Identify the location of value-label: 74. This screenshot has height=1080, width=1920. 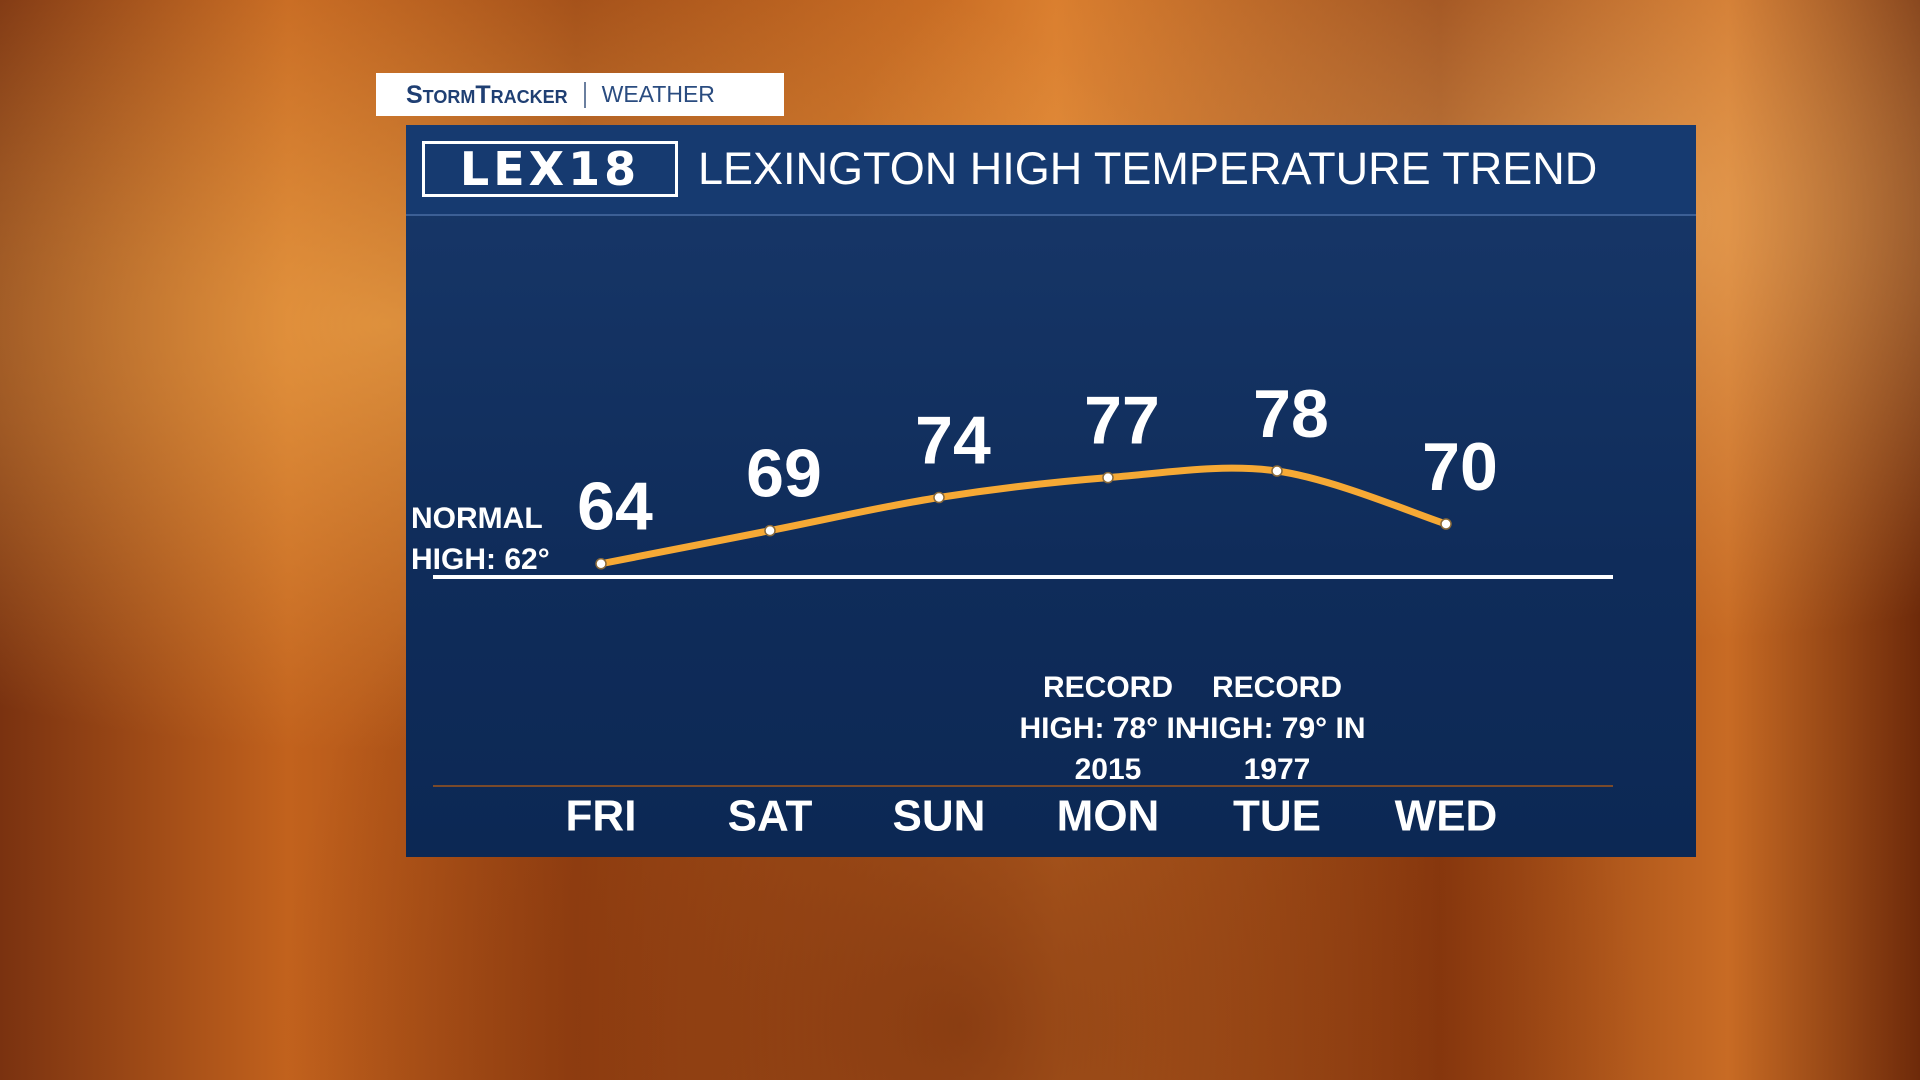
(953, 440).